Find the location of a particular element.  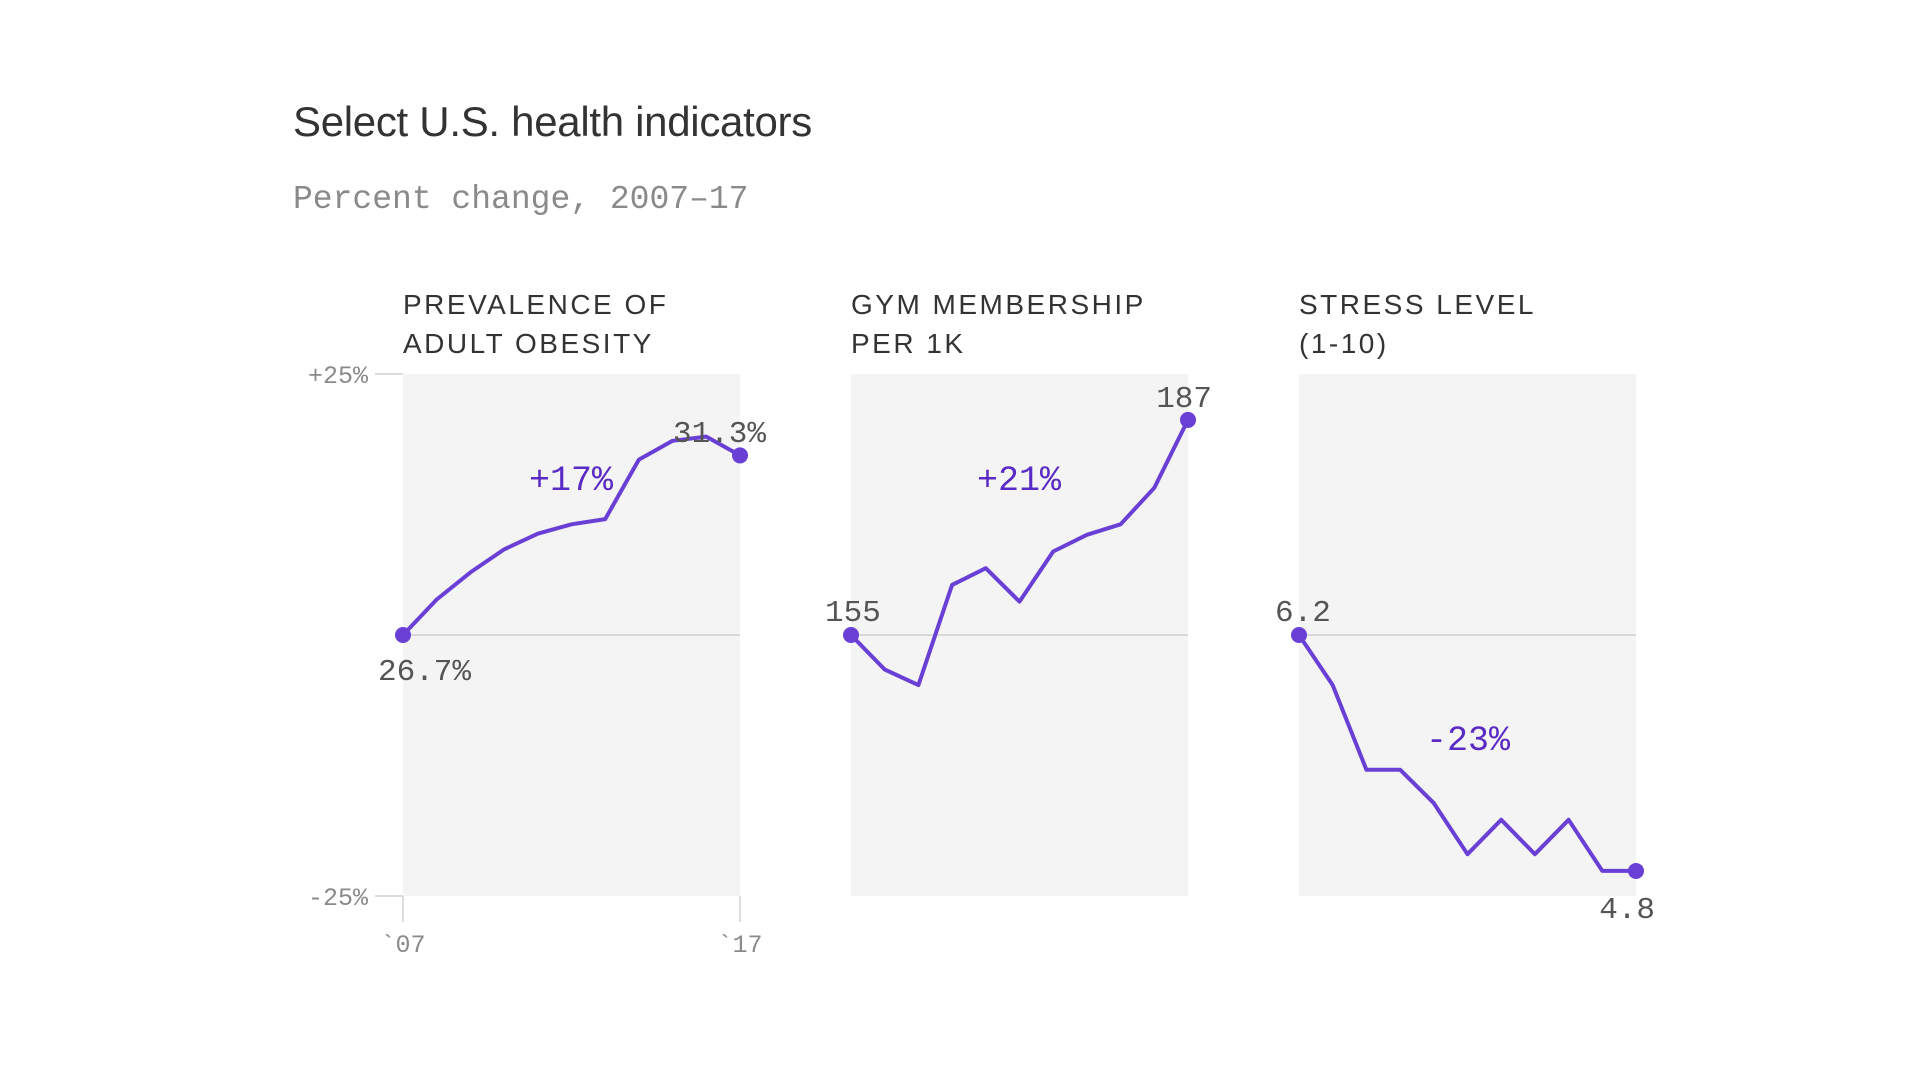

panel-1-change-label: +17% is located at coordinates (571, 481).